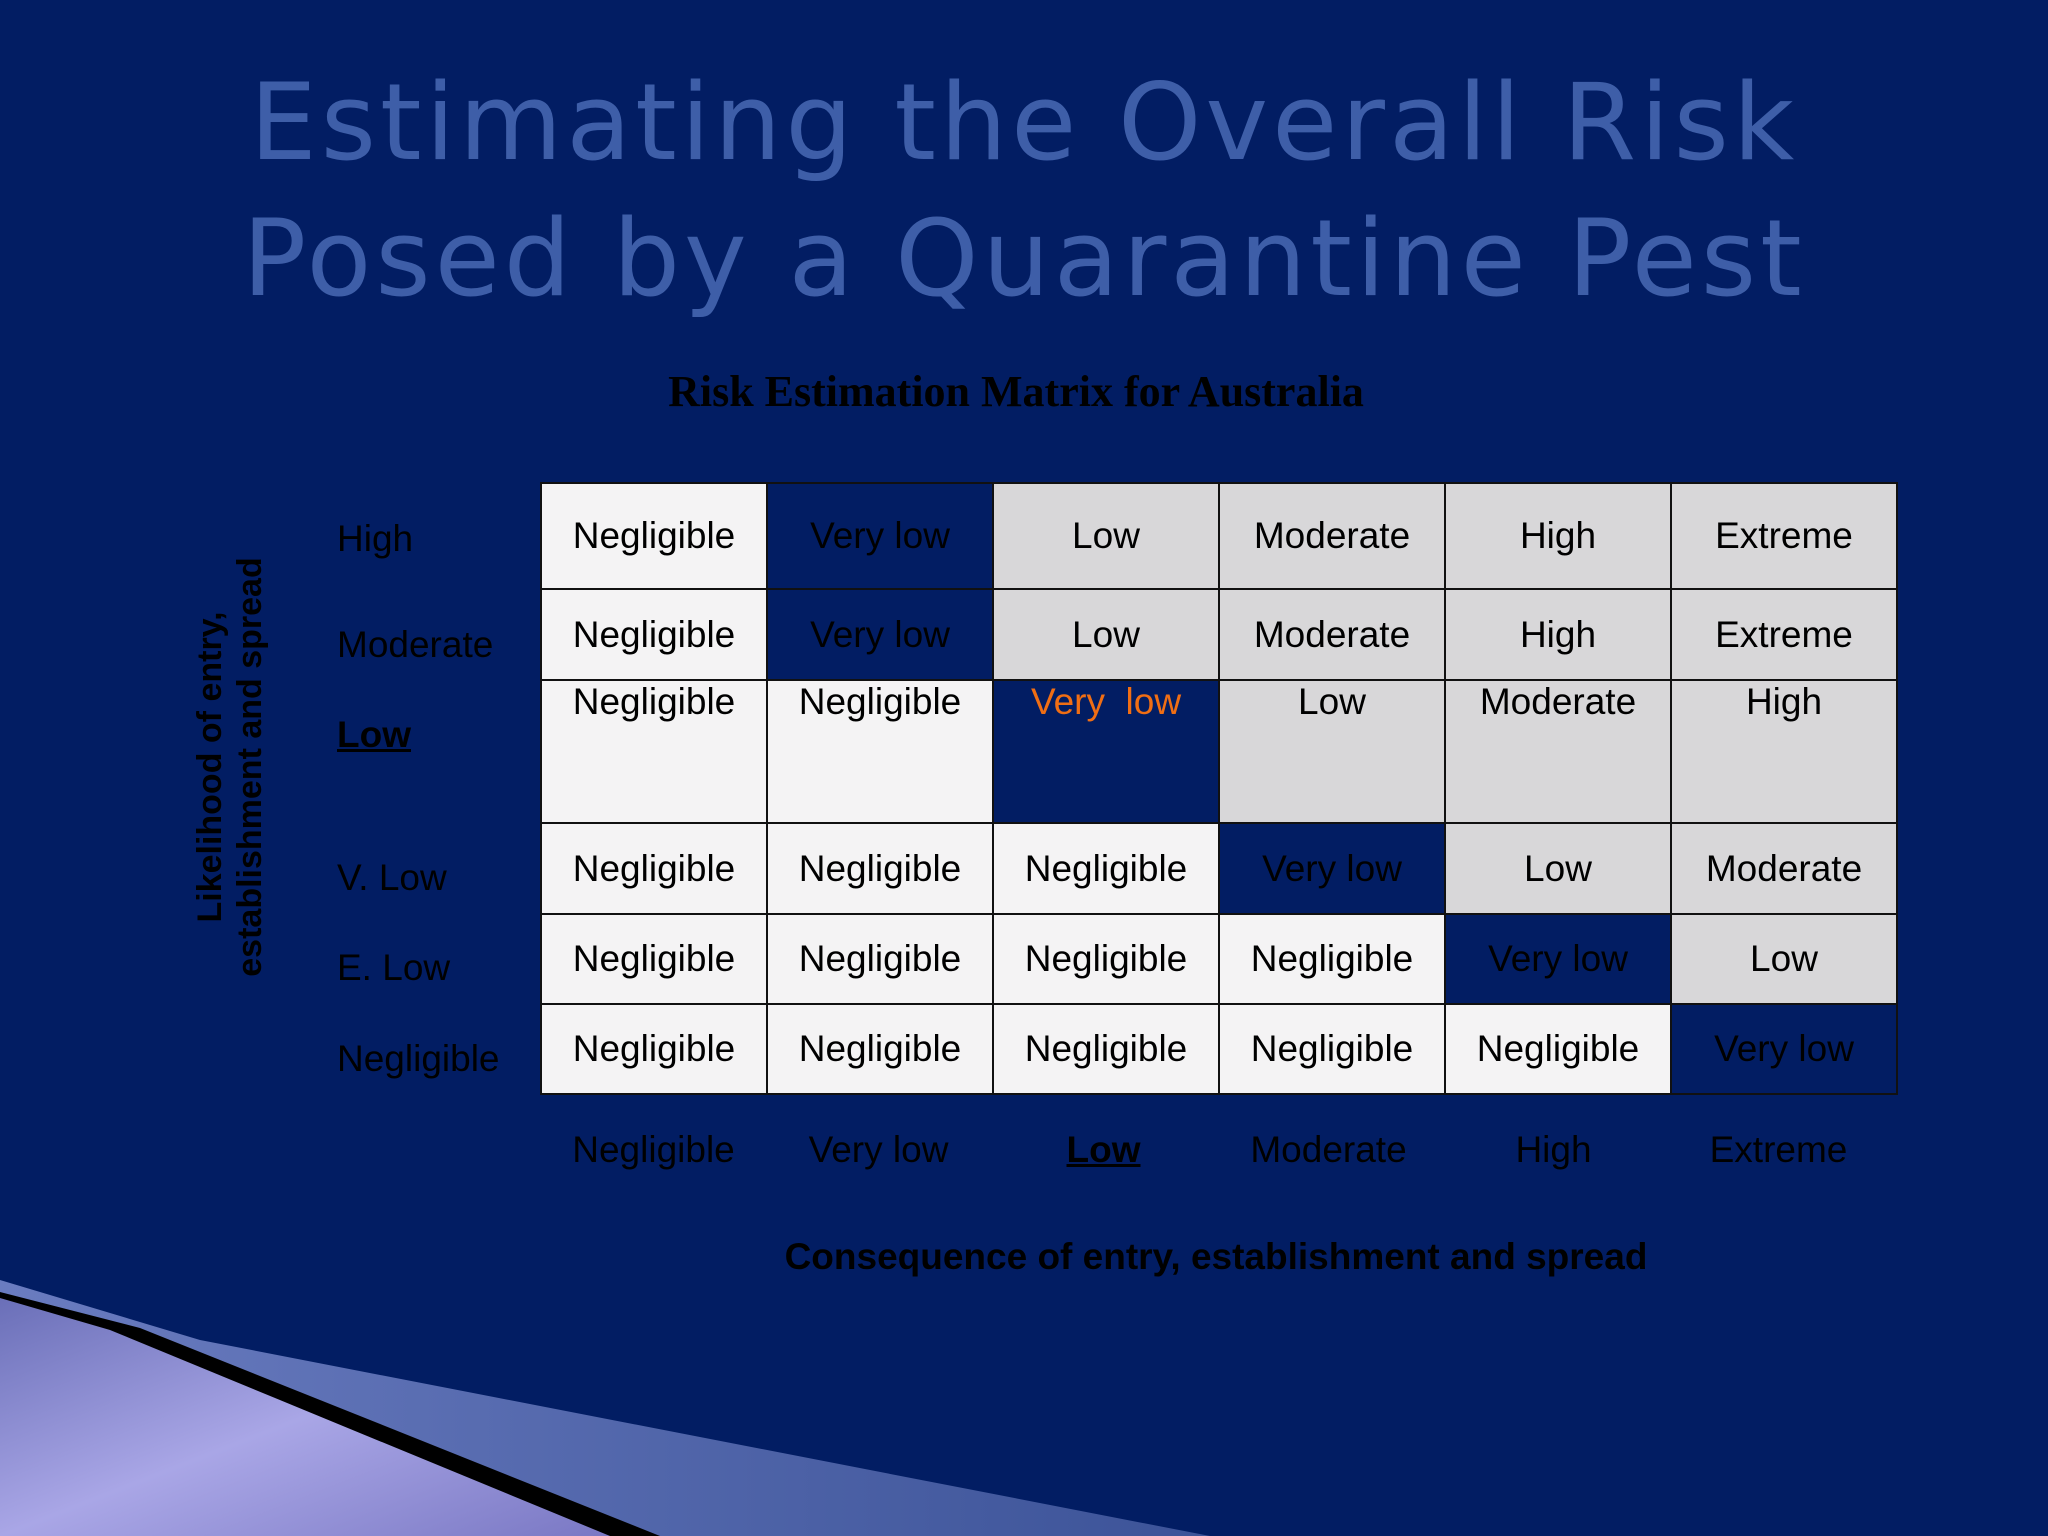 This screenshot has height=1536, width=2048. What do you see at coordinates (374, 734) in the screenshot?
I see `row-label-low: Low` at bounding box center [374, 734].